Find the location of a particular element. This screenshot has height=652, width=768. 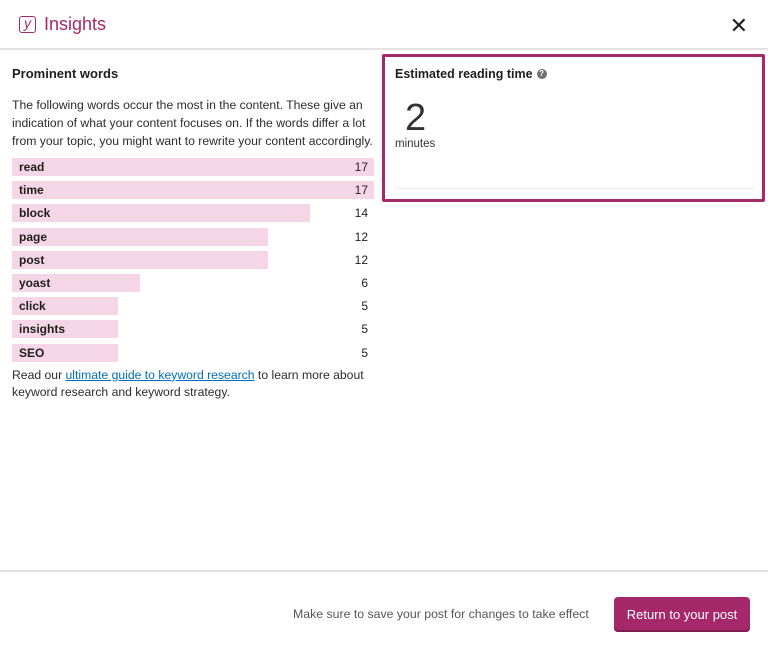

yoast-logo-icon: y is located at coordinates (27, 24).